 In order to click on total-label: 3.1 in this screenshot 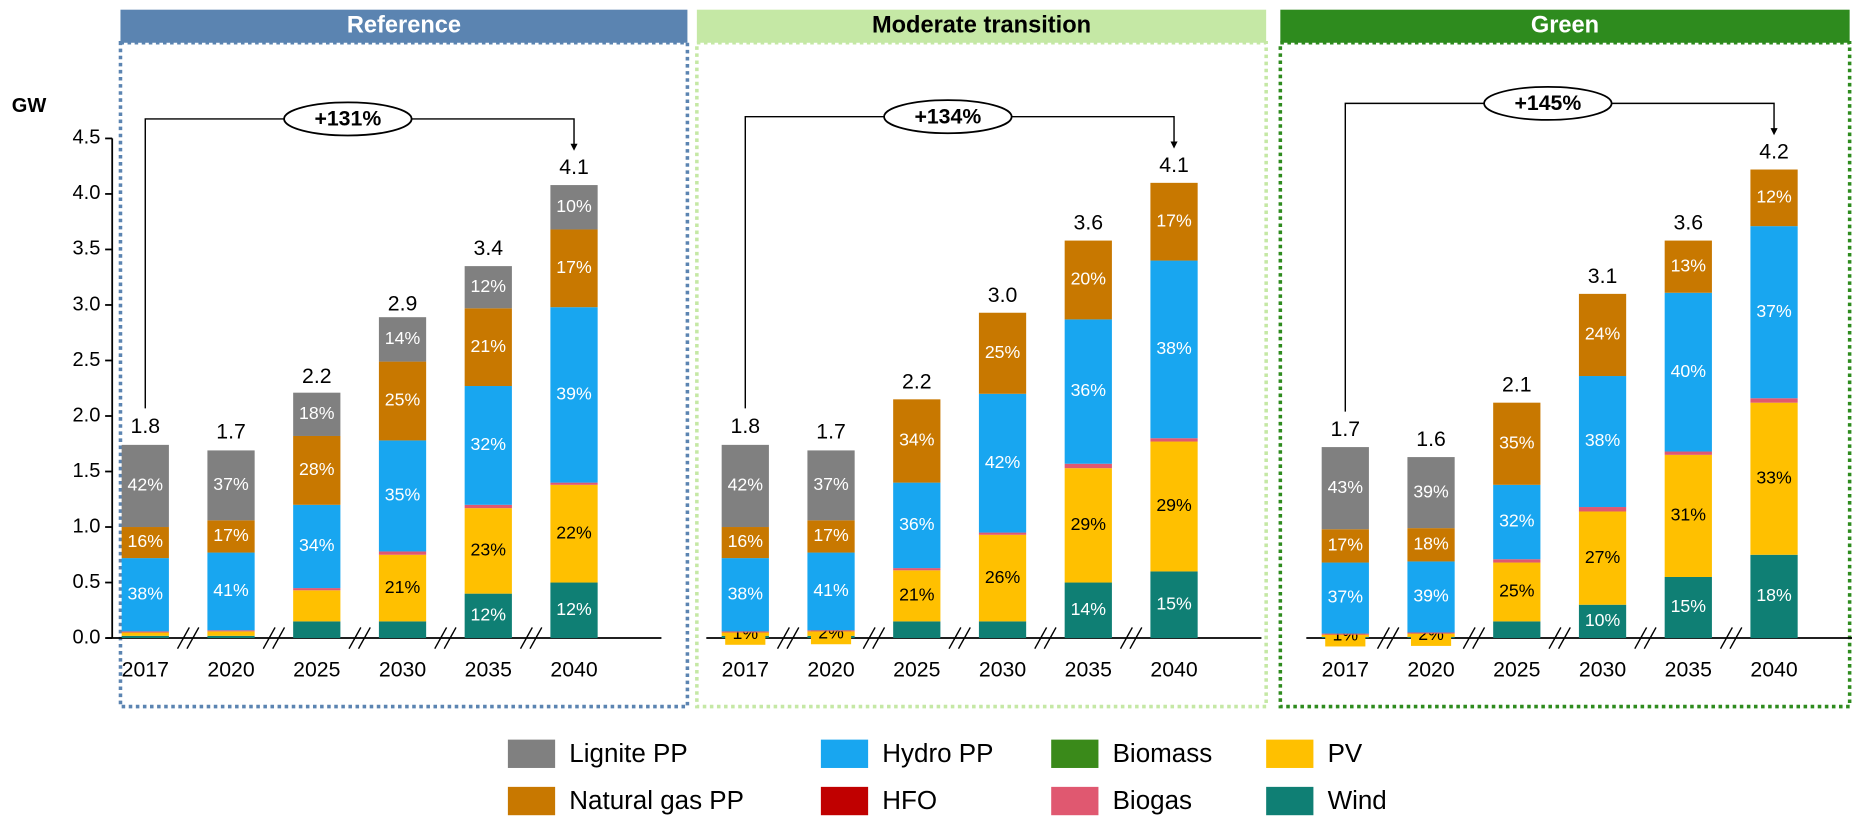, I will do `click(1603, 276)`.